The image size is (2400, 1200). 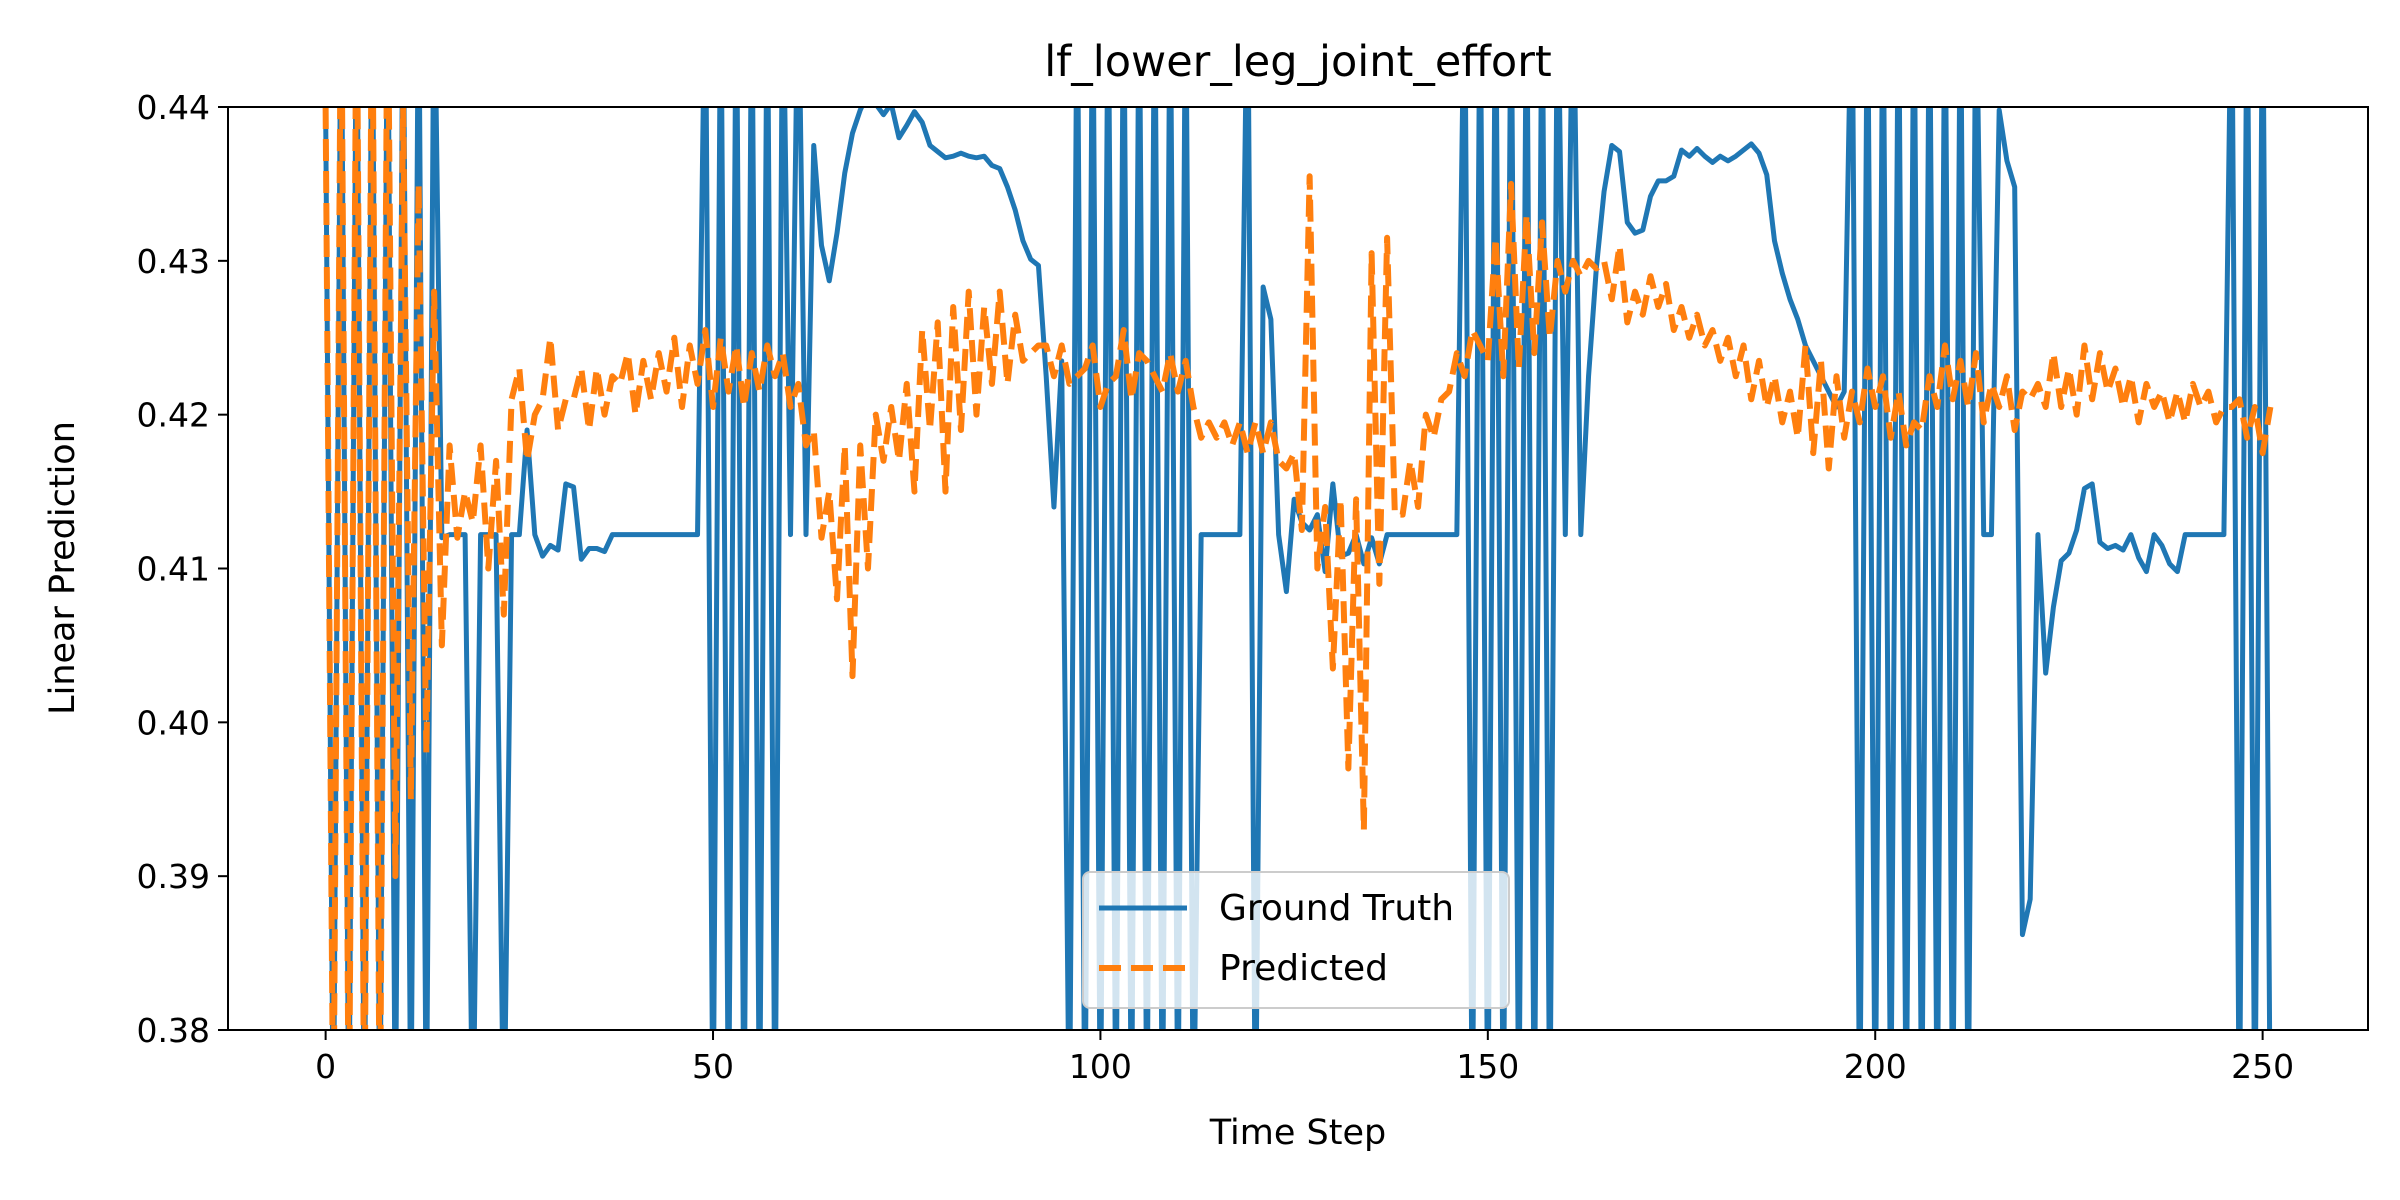 What do you see at coordinates (173, 722) in the screenshot?
I see `y-tick-label: 0.40` at bounding box center [173, 722].